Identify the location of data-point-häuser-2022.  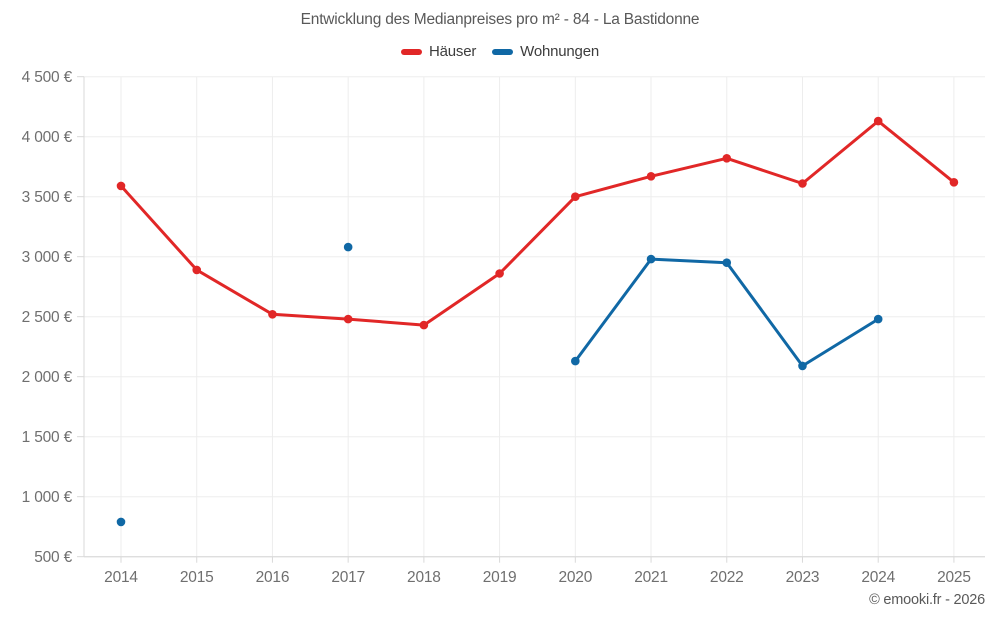
(727, 158).